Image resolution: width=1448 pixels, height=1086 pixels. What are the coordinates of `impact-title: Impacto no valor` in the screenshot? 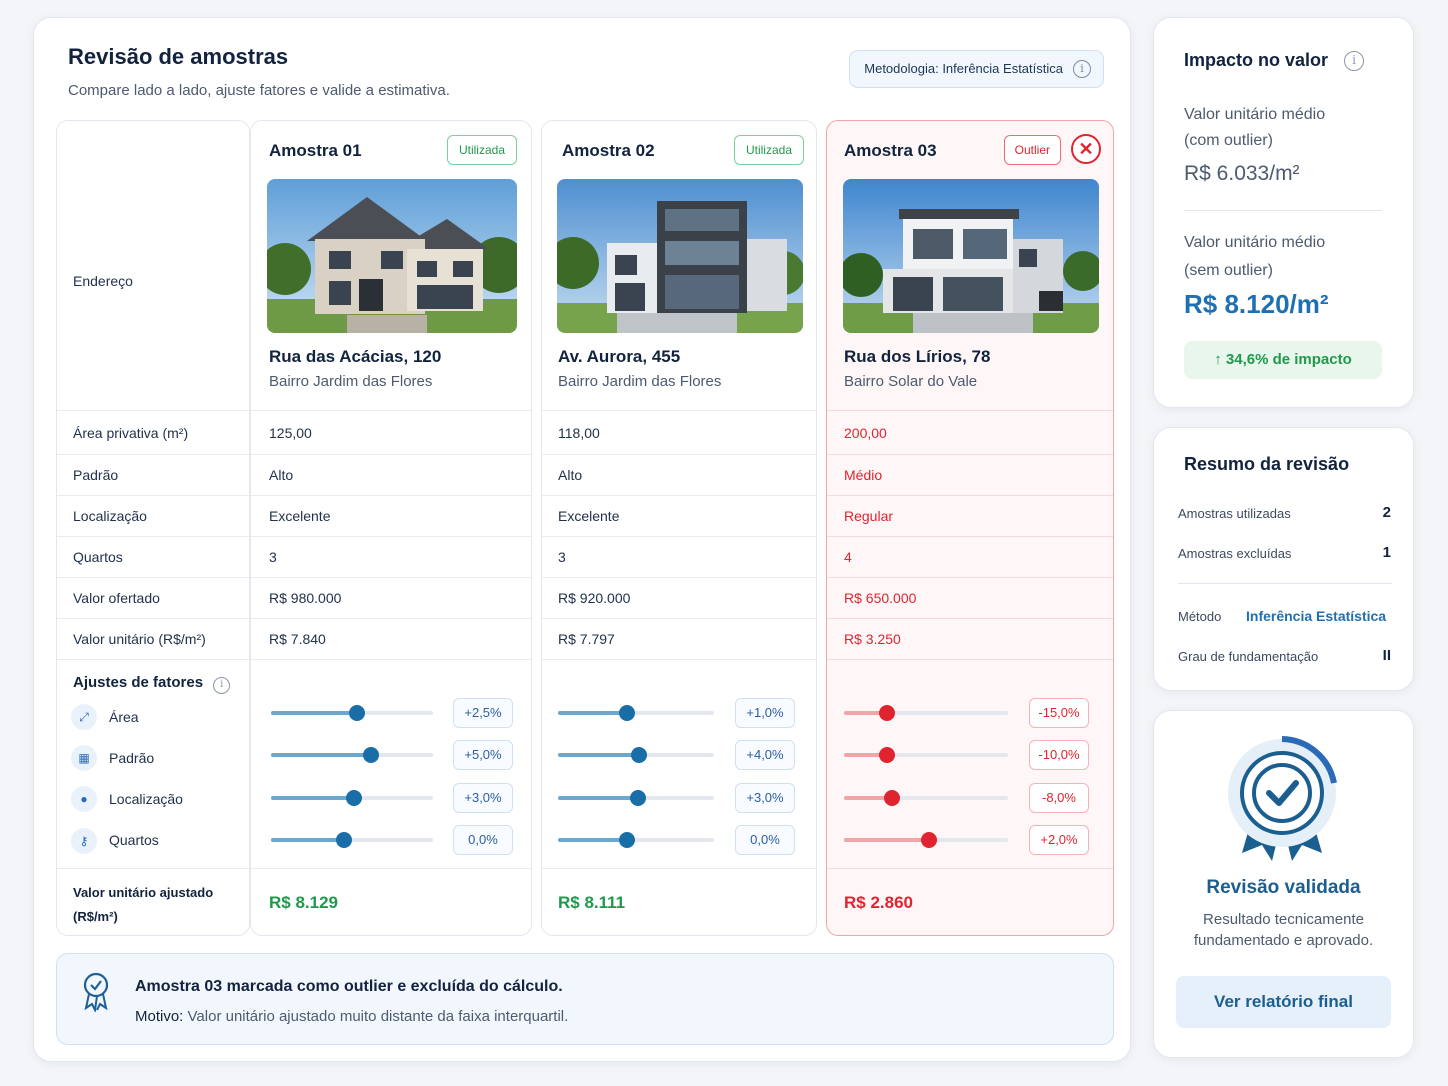 It's located at (1256, 60).